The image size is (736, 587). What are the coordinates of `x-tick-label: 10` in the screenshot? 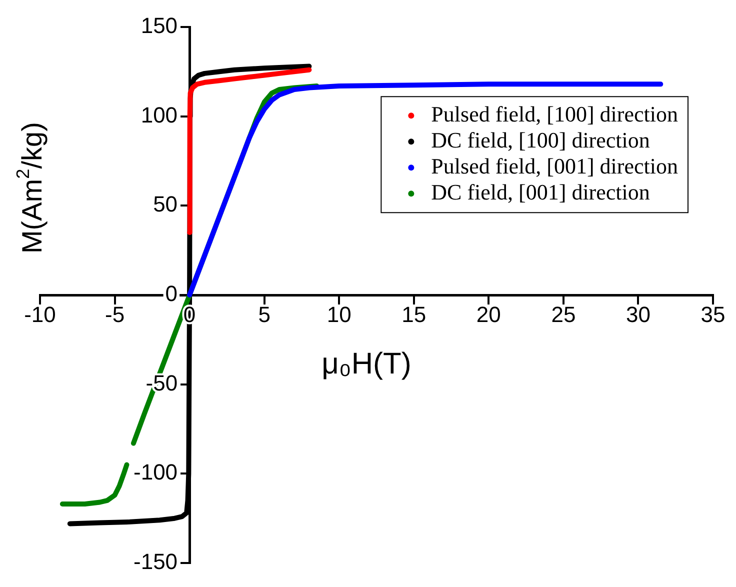 It's located at (339, 315).